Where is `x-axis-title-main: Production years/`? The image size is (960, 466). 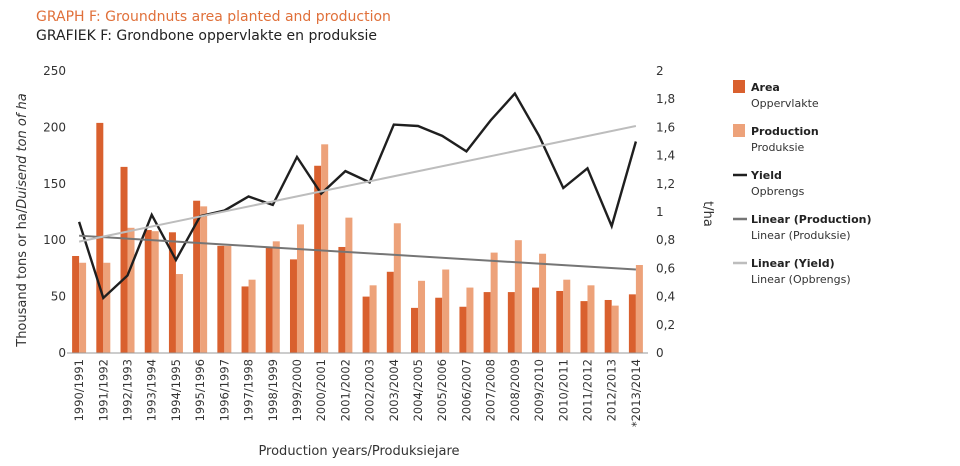 x-axis-title-main: Production years/ is located at coordinates (315, 451).